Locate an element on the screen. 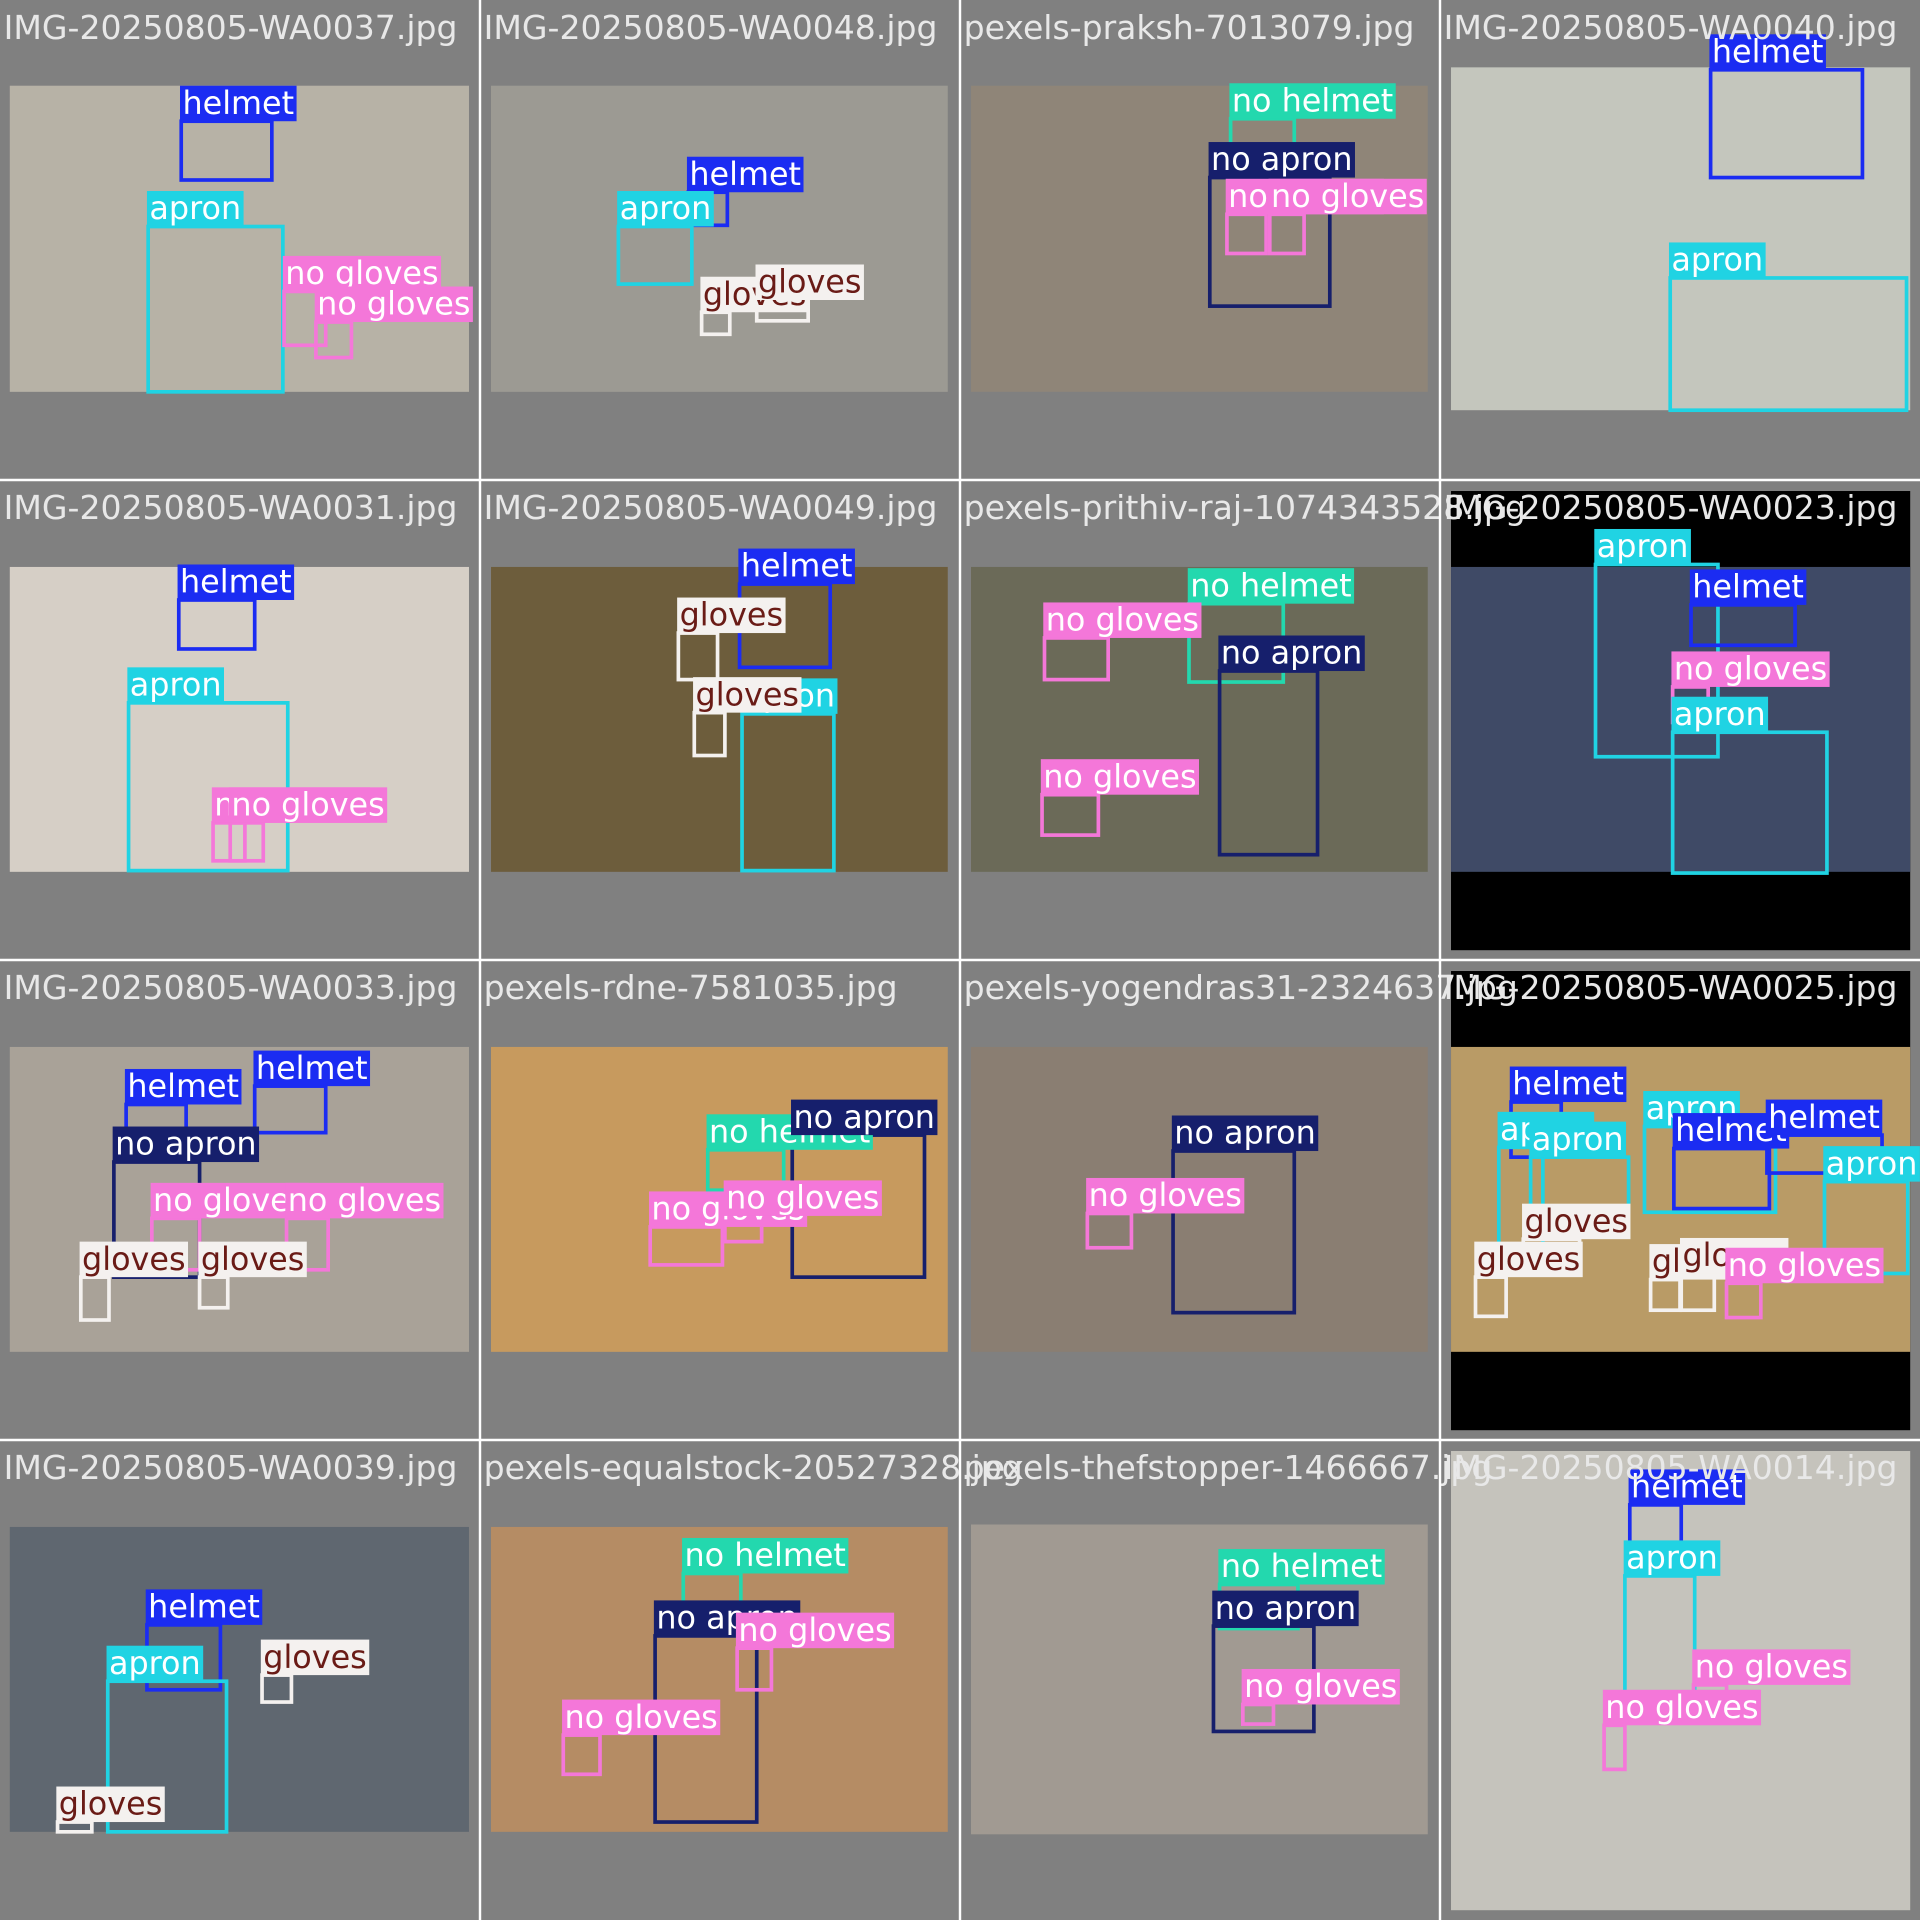 This screenshot has width=1920, height=1920. file-name: IMG-20250805-WA0037.jpg is located at coordinates (231, 27).